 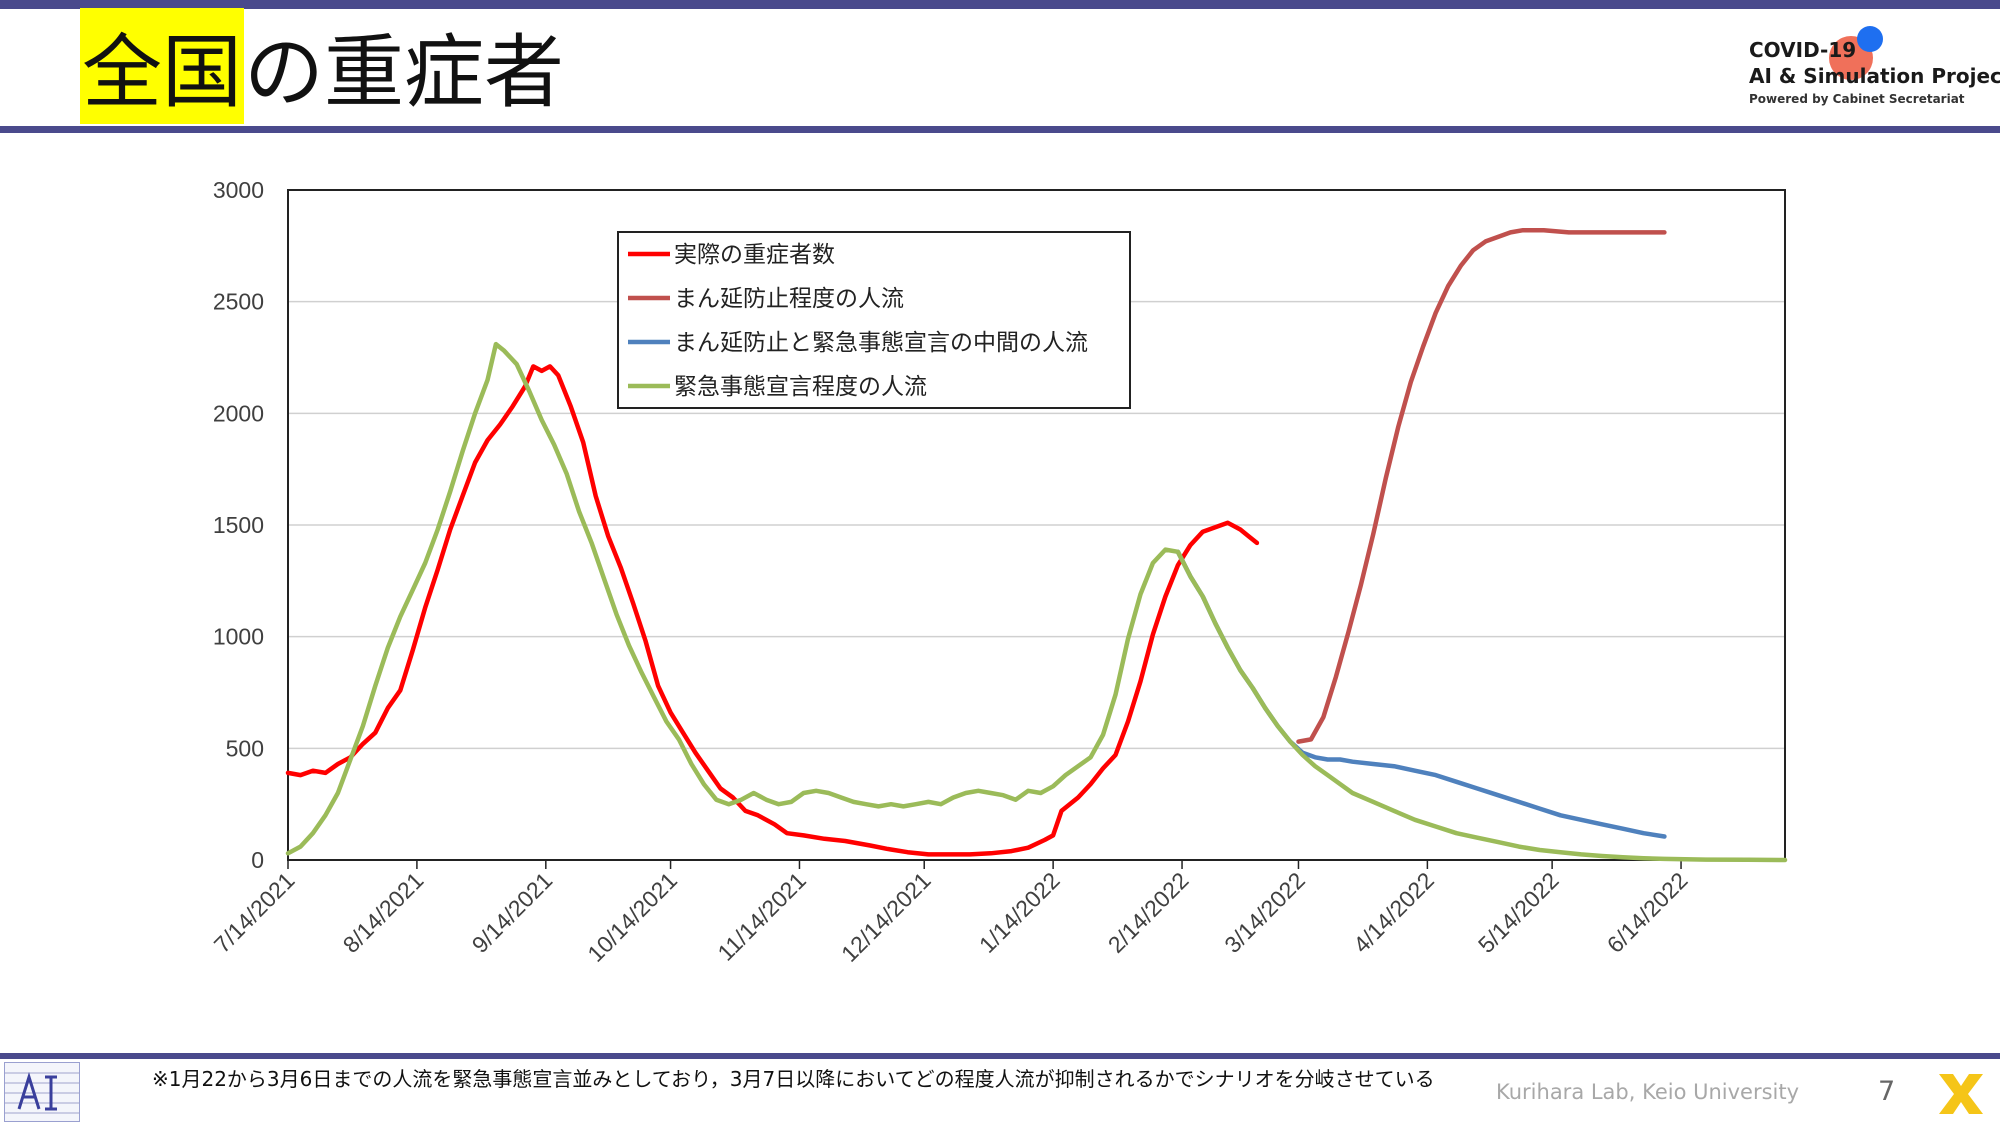 What do you see at coordinates (1019, 912) in the screenshot?
I see `x-tick-label: 1/14/2022` at bounding box center [1019, 912].